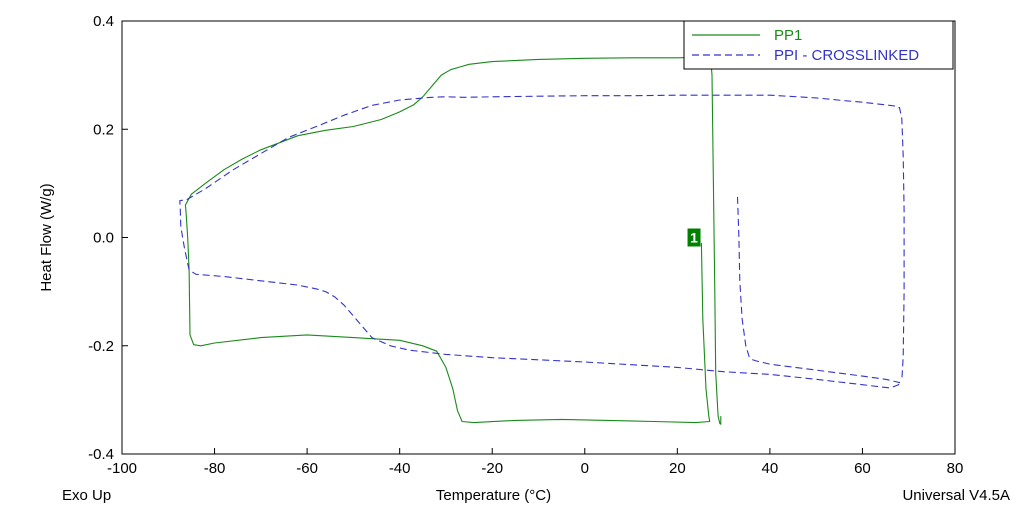  Describe the element at coordinates (307, 468) in the screenshot. I see `x-tick-label: -60` at that location.